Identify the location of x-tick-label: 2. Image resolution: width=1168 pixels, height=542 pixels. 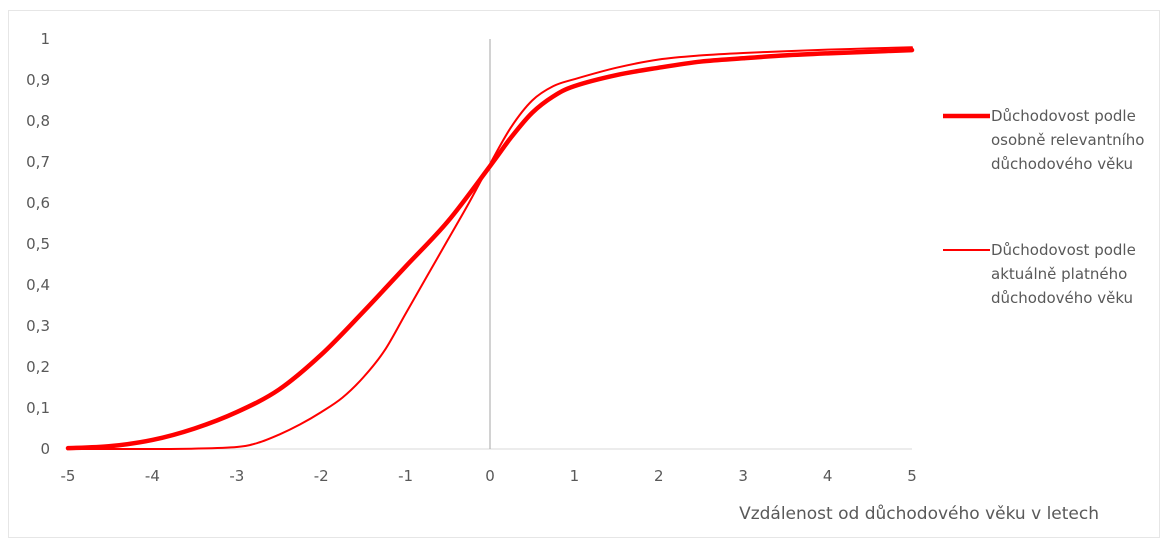
(659, 476).